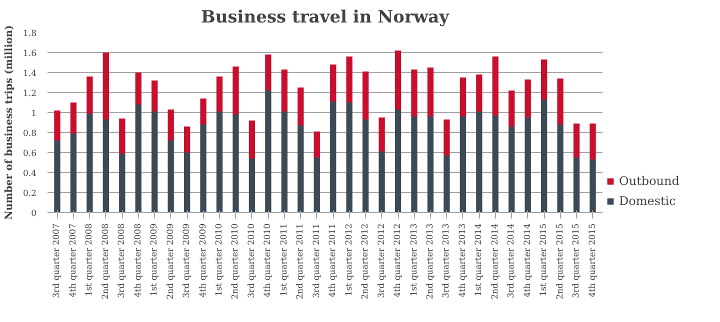 This screenshot has height=322, width=720. I want to click on x-tick-label: 3rd quarter 2012, so click(381, 260).